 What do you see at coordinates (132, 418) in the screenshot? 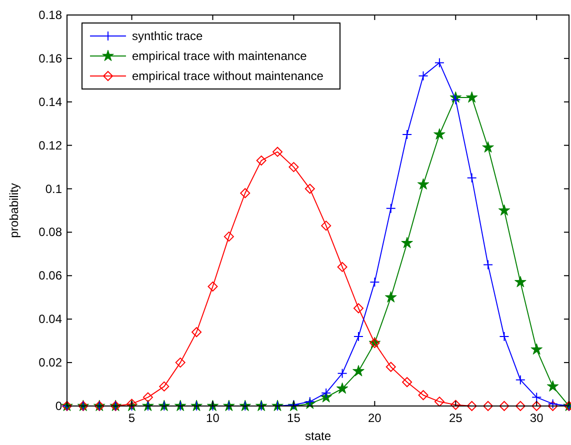
I see `x-tick-label: 5` at bounding box center [132, 418].